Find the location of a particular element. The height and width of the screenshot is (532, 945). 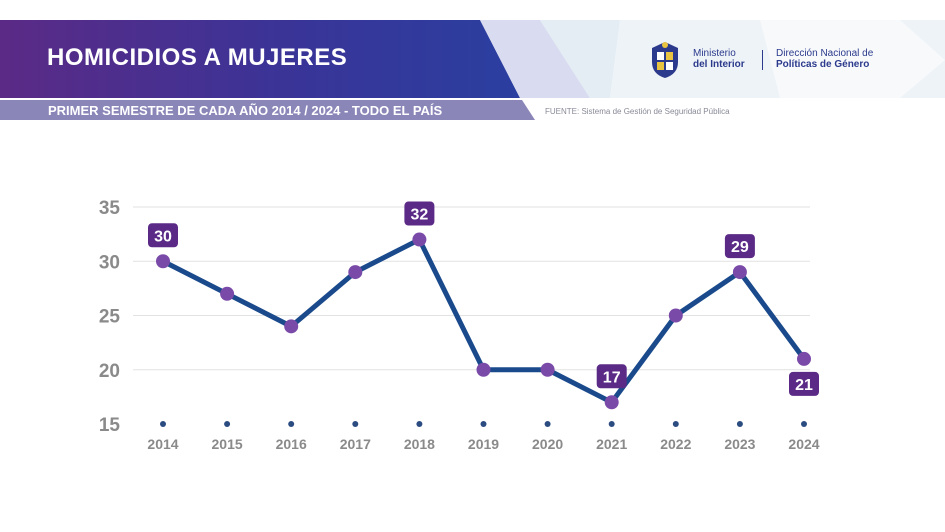

header-background is located at coordinates (472, 59).